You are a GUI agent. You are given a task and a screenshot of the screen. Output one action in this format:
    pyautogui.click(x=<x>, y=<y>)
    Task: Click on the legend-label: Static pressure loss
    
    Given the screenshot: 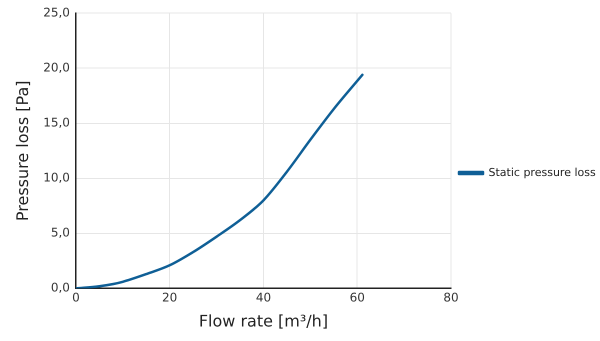 What is the action you would take?
    pyautogui.click(x=542, y=172)
    